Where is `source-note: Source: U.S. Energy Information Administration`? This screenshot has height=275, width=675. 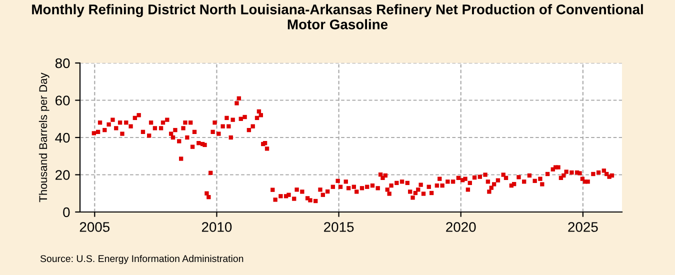 source-note: Source: U.S. Energy Information Administration is located at coordinates (142, 259).